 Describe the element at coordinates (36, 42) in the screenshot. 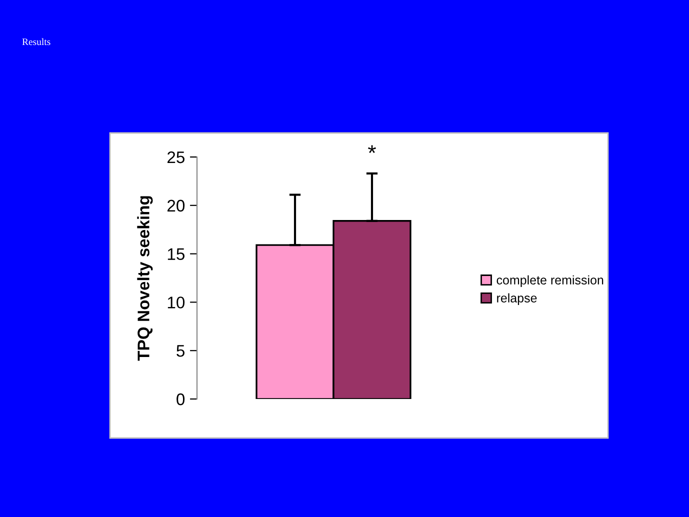

I see `text: Results` at that location.